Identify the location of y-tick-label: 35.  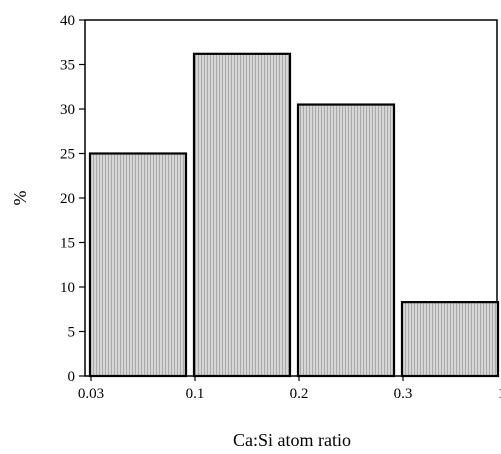
(67, 66).